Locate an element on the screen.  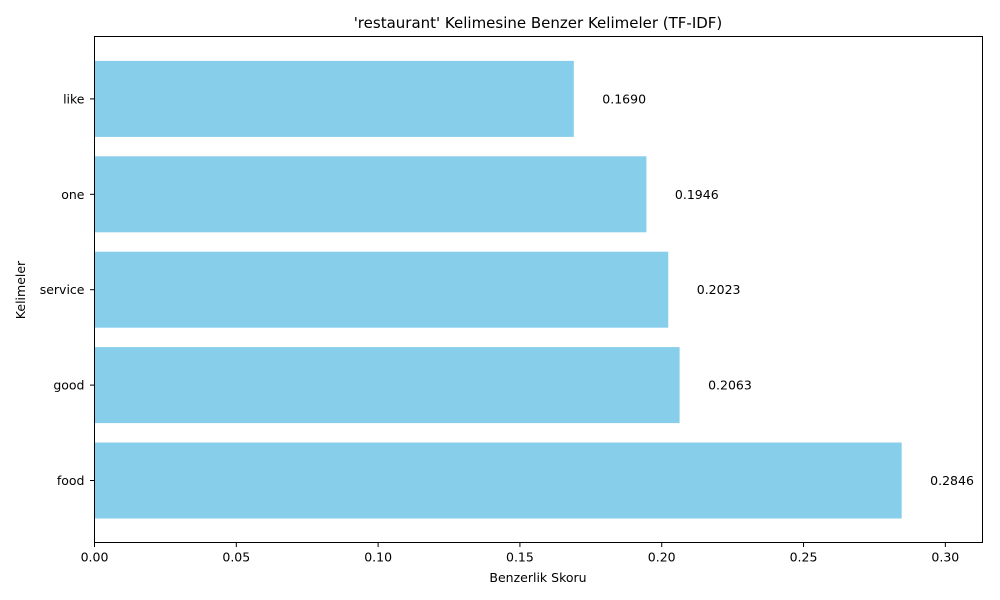
y-axis-ticks: food good service one like is located at coordinates (67, 289).